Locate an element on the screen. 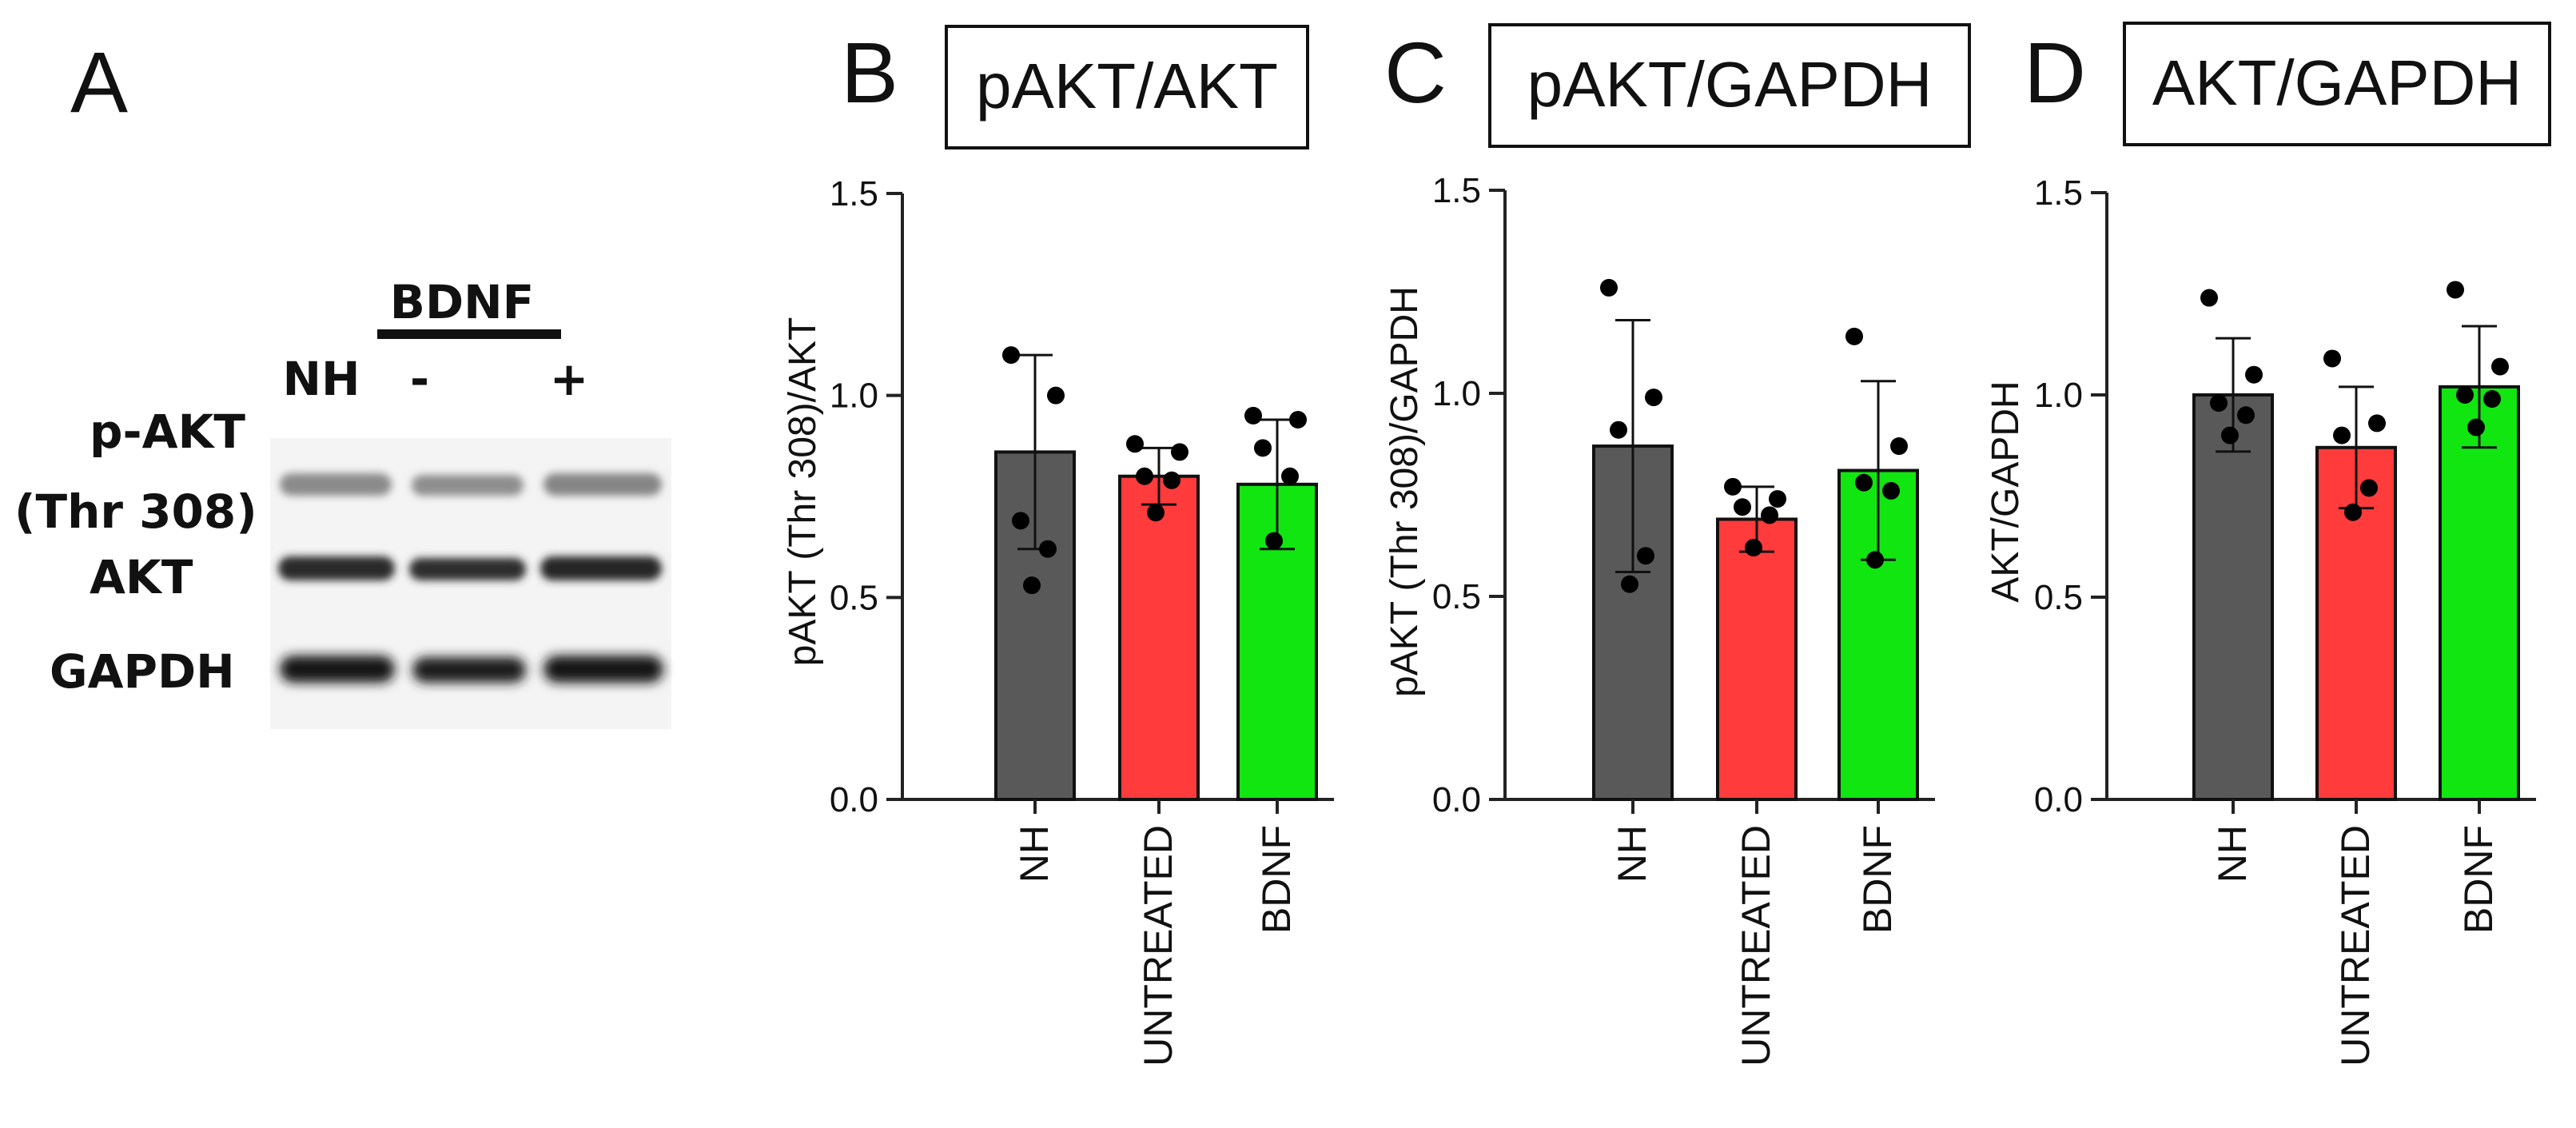  blot-image is located at coordinates (470, 583).